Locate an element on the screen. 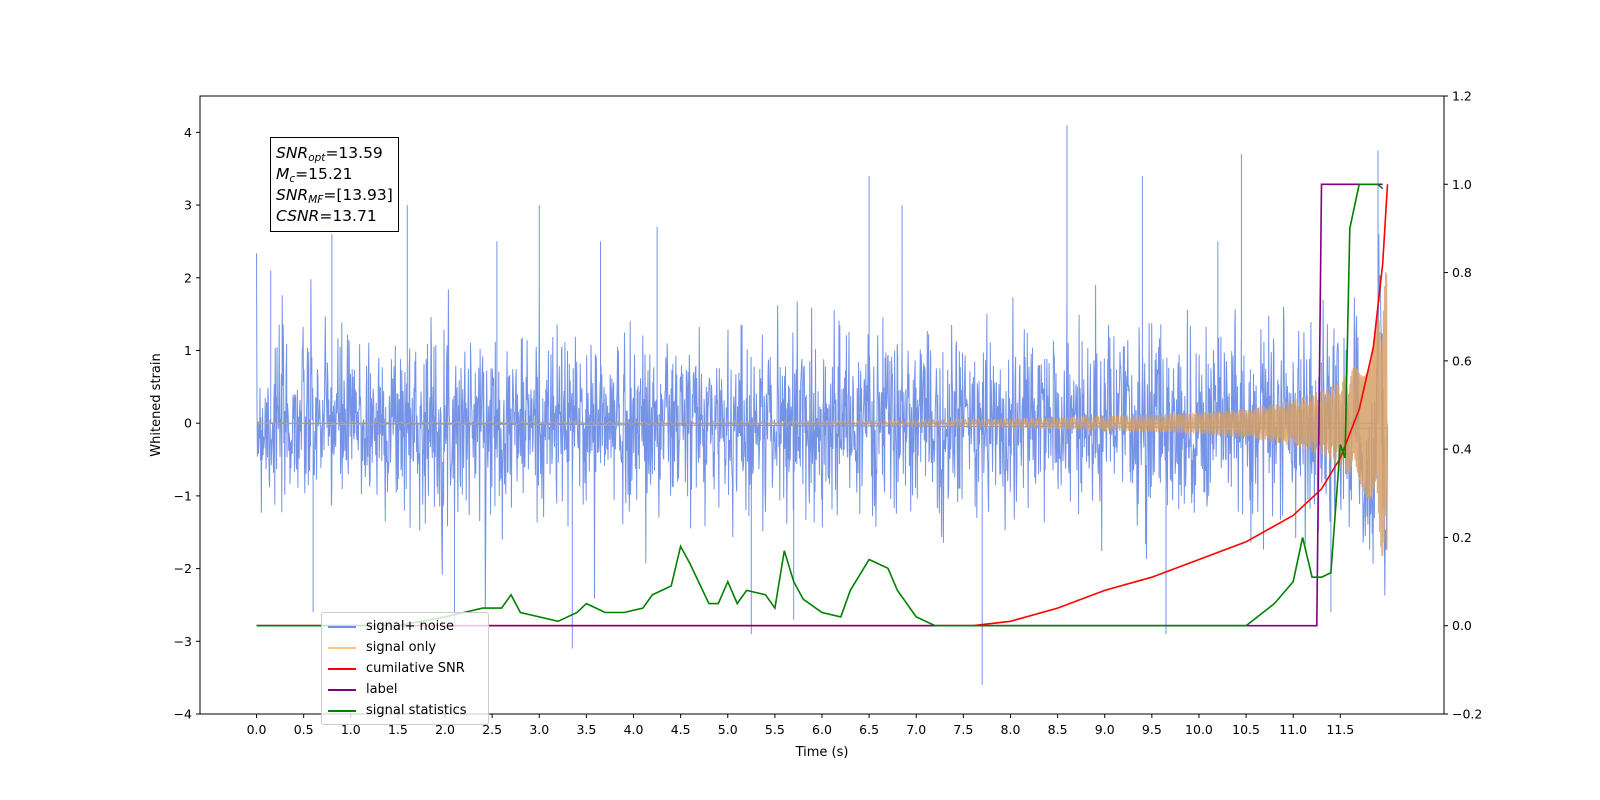  y2-tick-label: 0.2 is located at coordinates (1462, 537).